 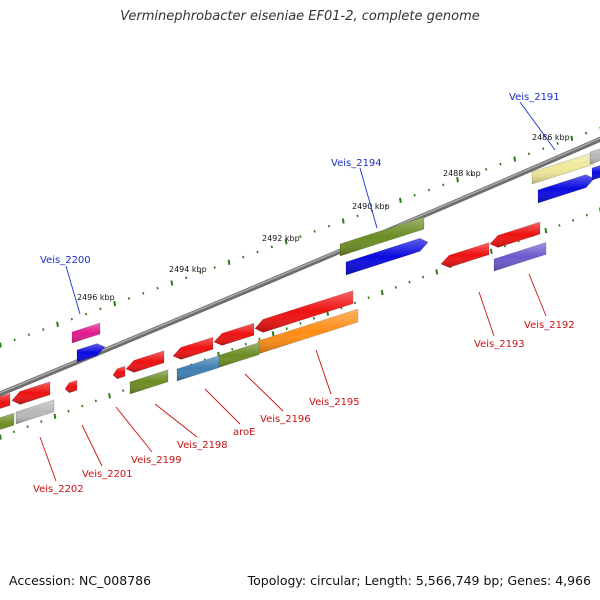 I want to click on gene-red-2193b, so click(x=515, y=234).